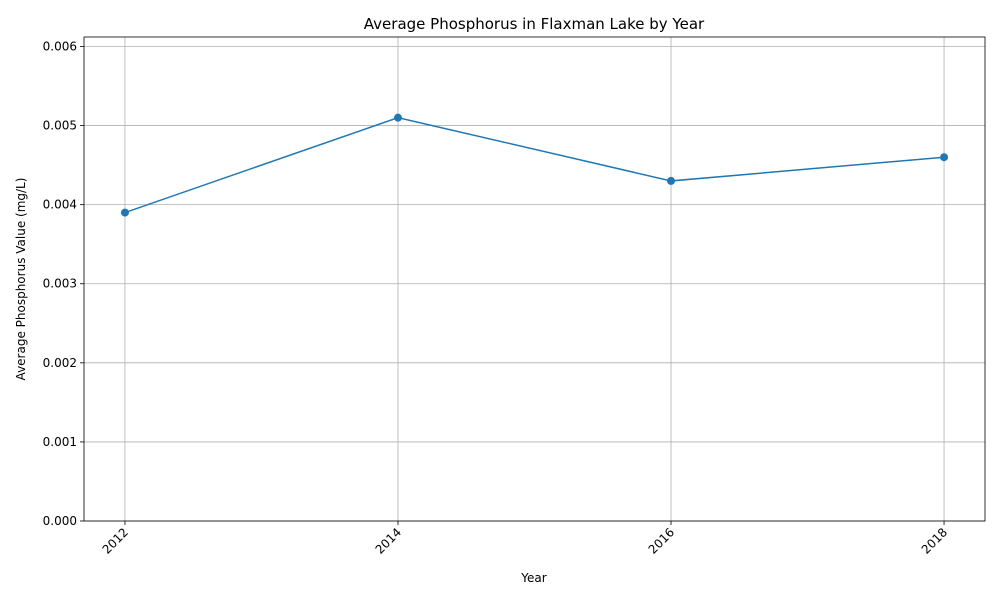 The image size is (1000, 600). I want to click on y-tick-label: 0.003, so click(60, 284).